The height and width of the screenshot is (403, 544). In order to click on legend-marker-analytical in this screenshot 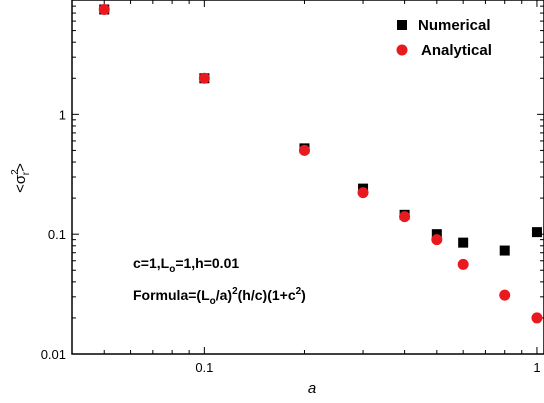, I will do `click(402, 50)`.